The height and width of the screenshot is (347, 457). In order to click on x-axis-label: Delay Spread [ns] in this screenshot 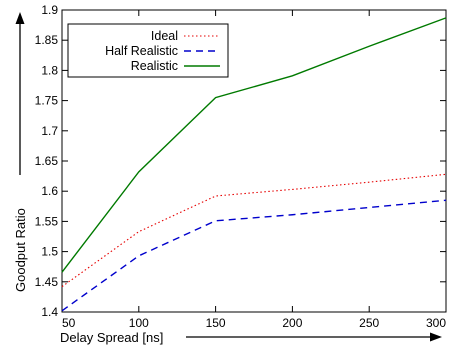, I will do `click(111, 337)`.